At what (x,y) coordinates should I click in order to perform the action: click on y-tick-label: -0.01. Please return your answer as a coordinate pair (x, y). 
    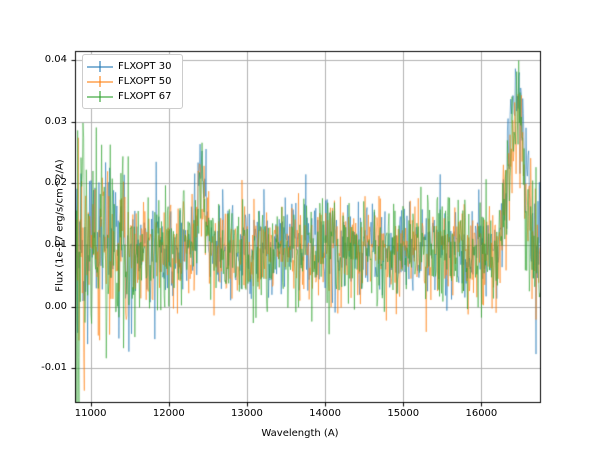
    Looking at the image, I should click on (54, 368).